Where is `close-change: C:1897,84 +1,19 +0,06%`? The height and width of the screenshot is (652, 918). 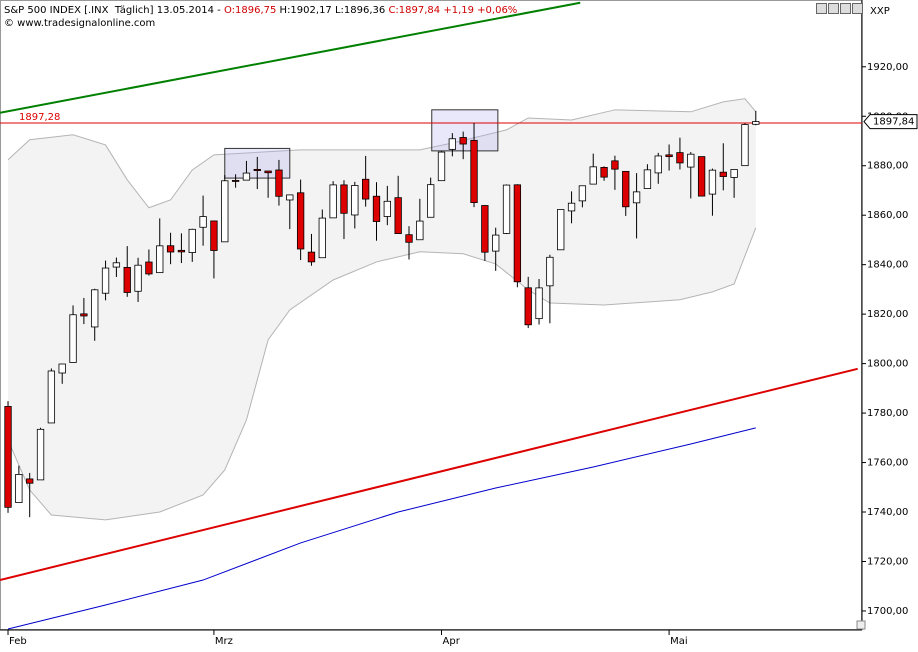
close-change: C:1897,84 +1,19 +0,06% is located at coordinates (453, 10).